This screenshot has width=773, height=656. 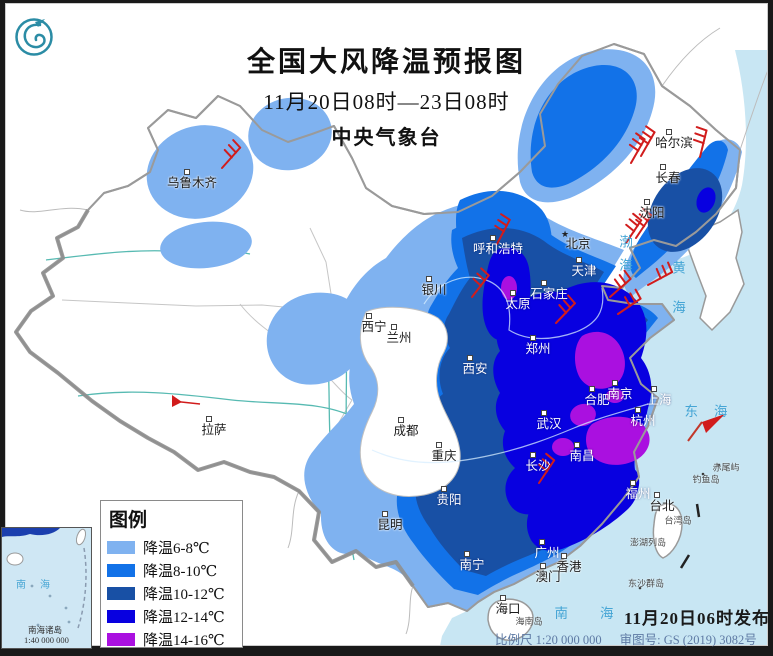 I want to click on legend-item: 降温10-12℃, so click(x=174, y=593).